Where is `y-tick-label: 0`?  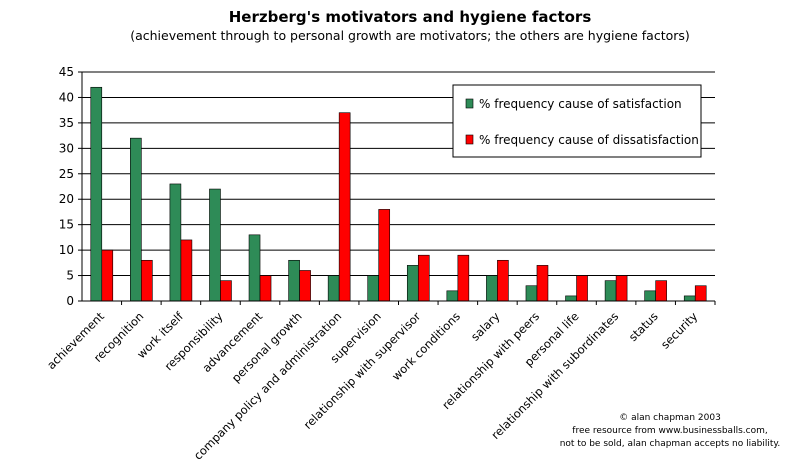 y-tick-label: 0 is located at coordinates (70, 301).